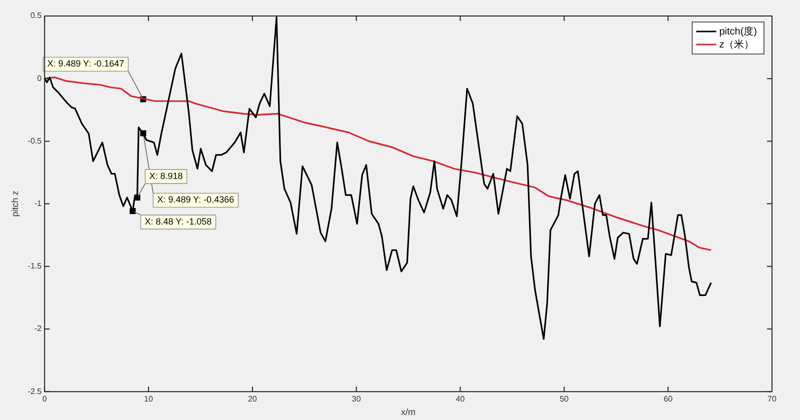 The height and width of the screenshot is (420, 800). I want to click on annotation: X: 9.489 Y: -0.1647, so click(85, 63).